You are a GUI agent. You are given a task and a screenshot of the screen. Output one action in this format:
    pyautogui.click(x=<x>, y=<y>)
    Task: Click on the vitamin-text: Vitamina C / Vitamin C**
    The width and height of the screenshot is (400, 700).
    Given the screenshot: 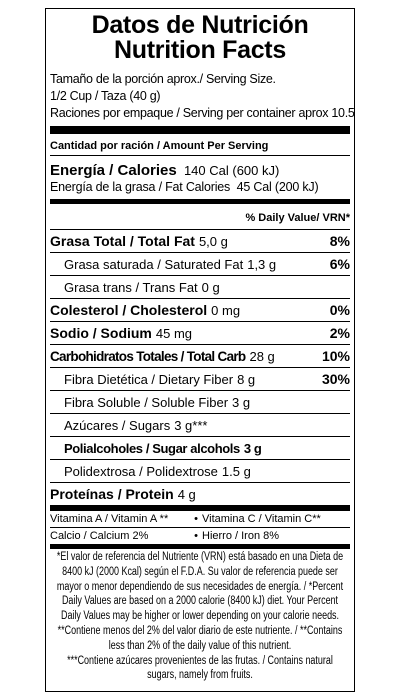 What is the action you would take?
    pyautogui.click(x=261, y=519)
    